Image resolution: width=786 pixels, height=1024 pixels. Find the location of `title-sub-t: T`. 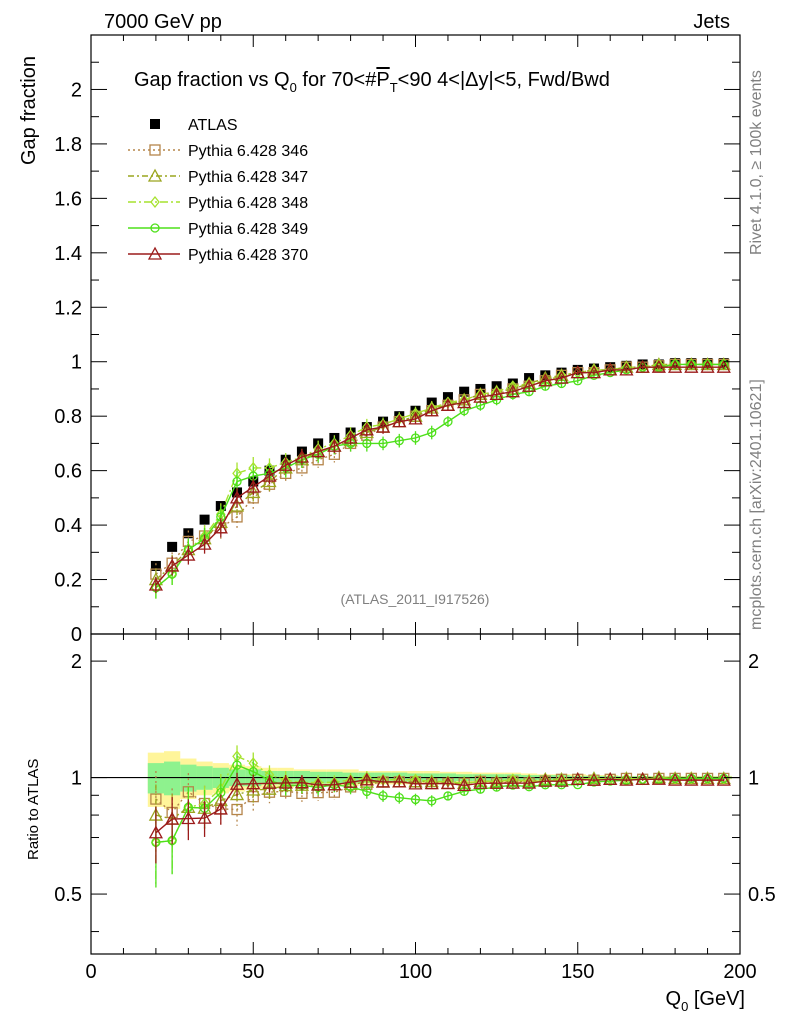

title-sub-t: T is located at coordinates (394, 87).